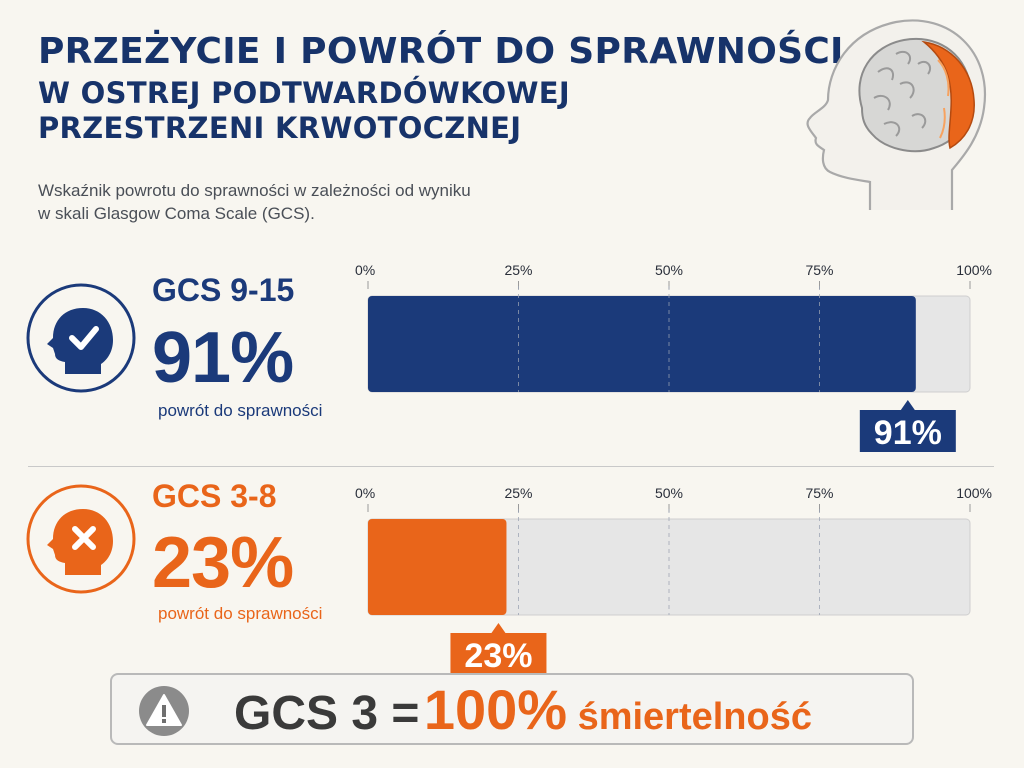 The width and height of the screenshot is (1024, 768). Describe the element at coordinates (896, 114) in the screenshot. I see `head-brain-illustration` at that location.